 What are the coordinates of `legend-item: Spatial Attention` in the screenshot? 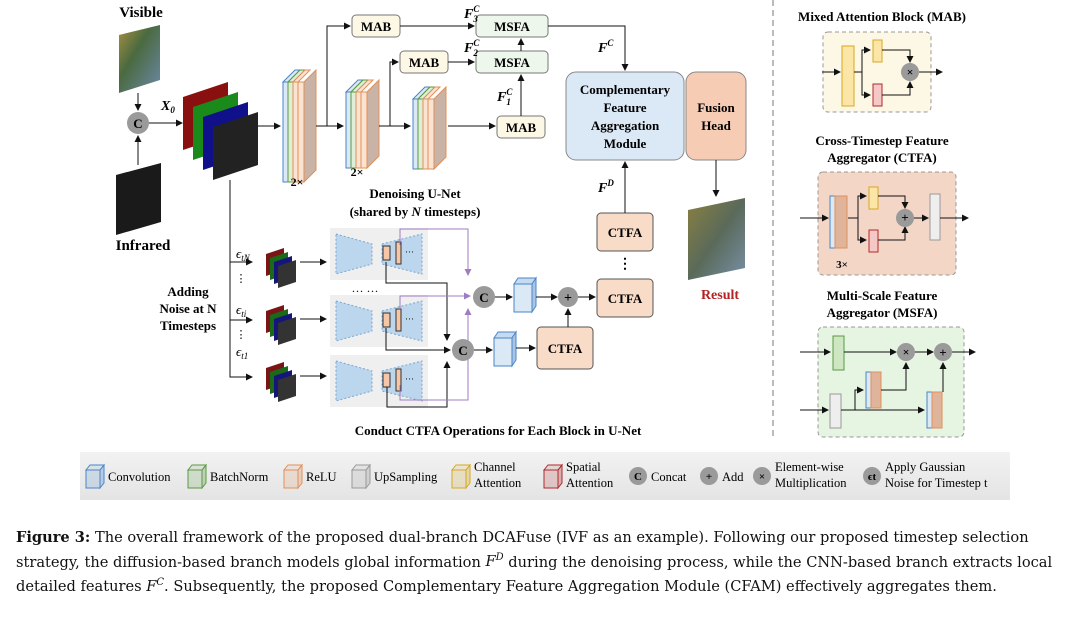 It's located at (578, 475).